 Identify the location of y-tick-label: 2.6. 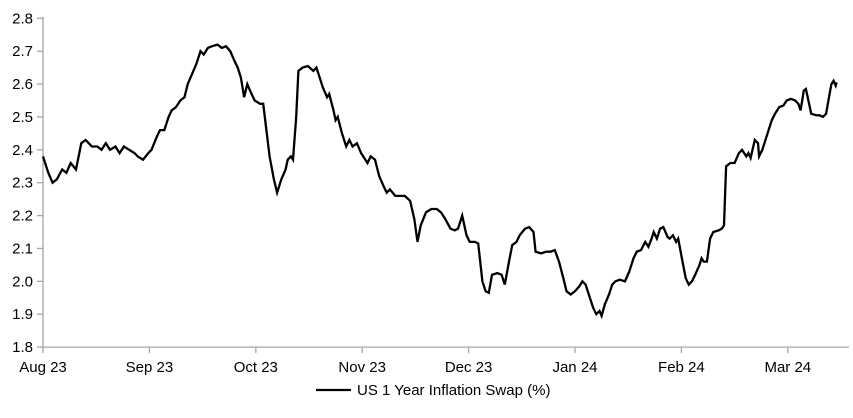
(22, 84).